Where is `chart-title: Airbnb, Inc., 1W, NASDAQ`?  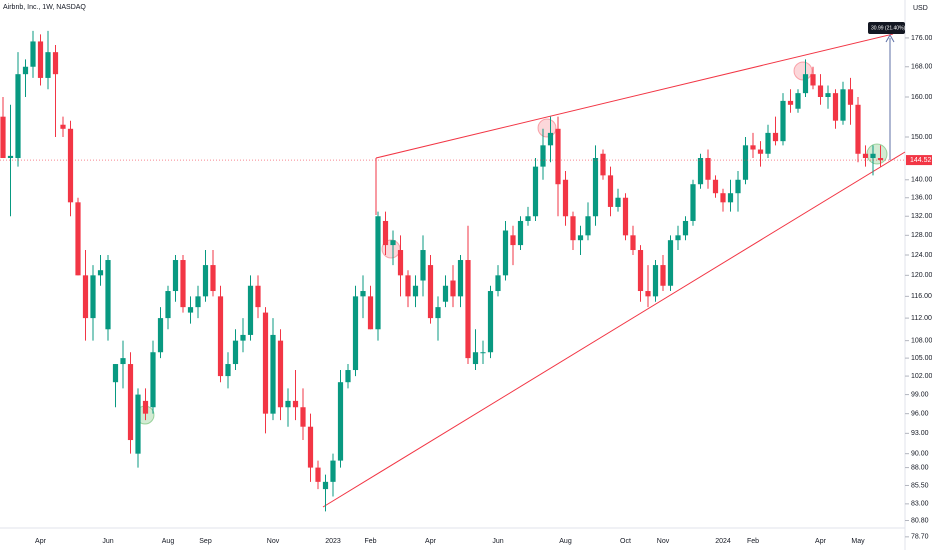
chart-title: Airbnb, Inc., 1W, NASDAQ is located at coordinates (44, 7).